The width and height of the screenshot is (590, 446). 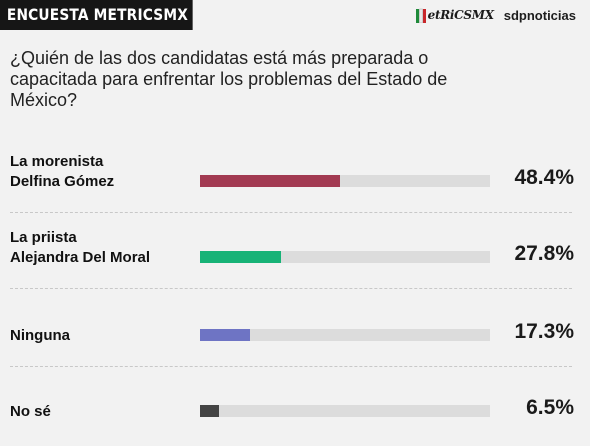 I want to click on bar-category-label-line: No sé, so click(x=30, y=411).